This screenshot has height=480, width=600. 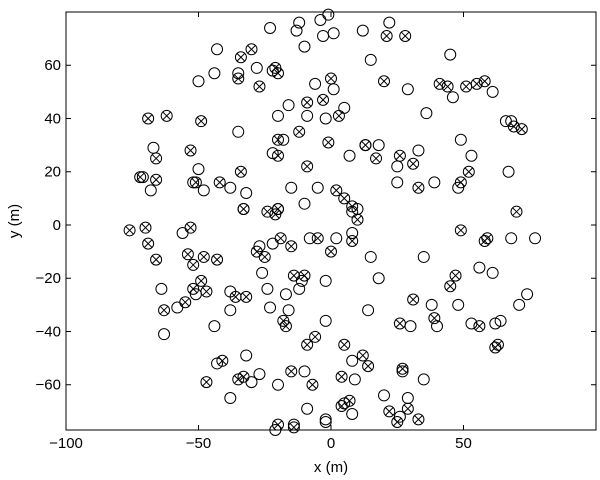 What do you see at coordinates (57, 225) in the screenshot?
I see `y-tick-label: 0` at bounding box center [57, 225].